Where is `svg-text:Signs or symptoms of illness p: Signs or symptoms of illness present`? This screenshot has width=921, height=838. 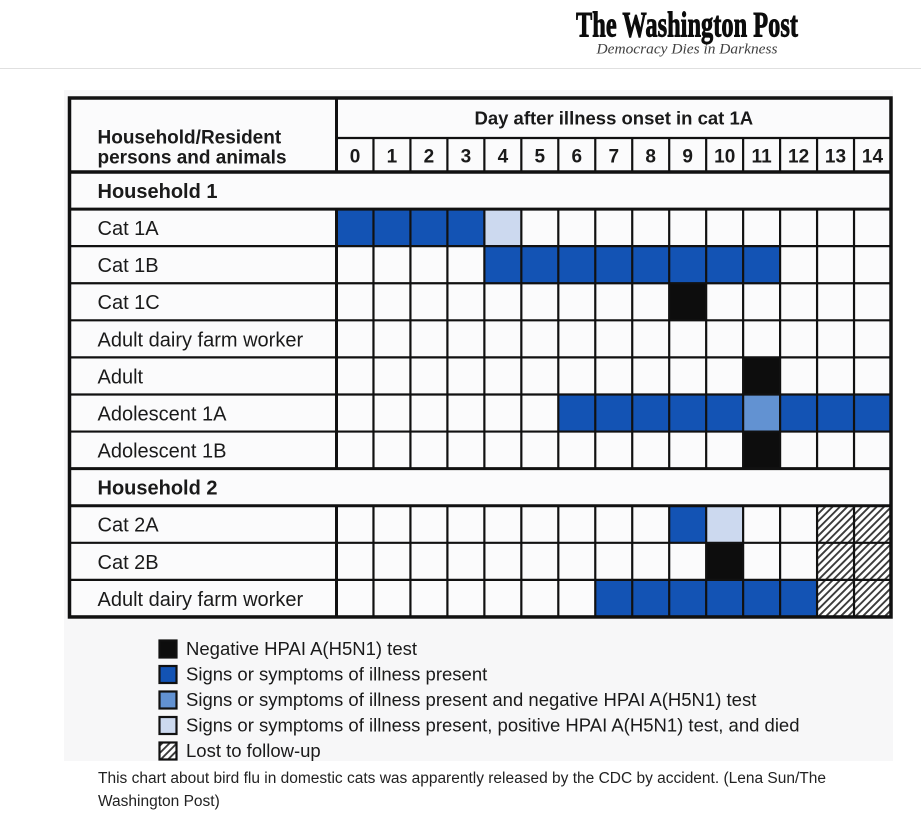 svg-text:Signs or symptoms of illness p: Signs or symptoms of illness present is located at coordinates (336, 674).